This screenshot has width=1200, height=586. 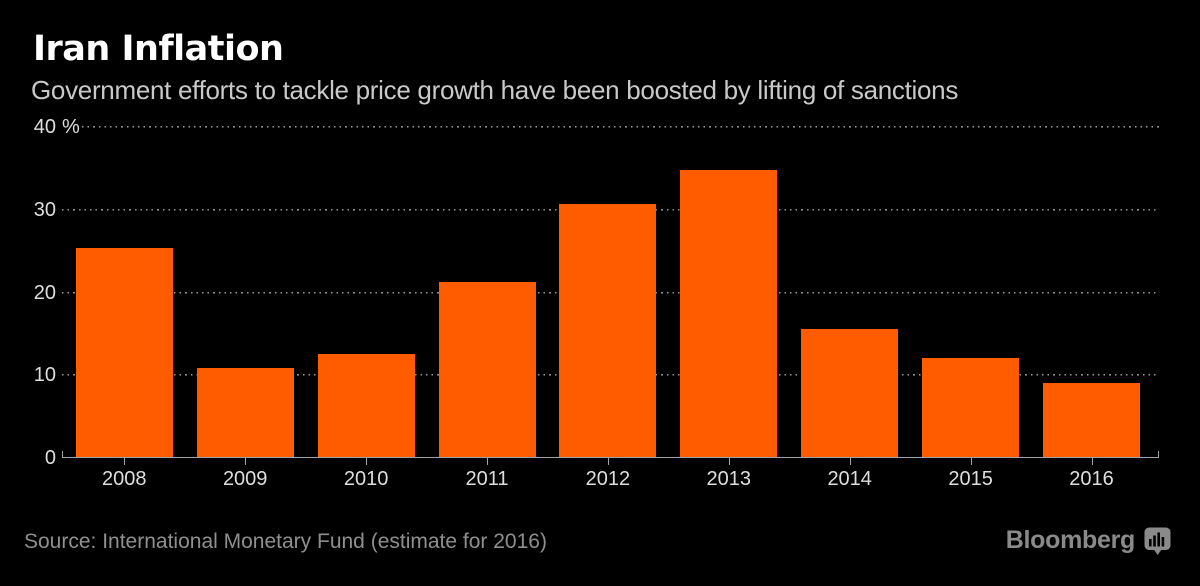 I want to click on y-tick-label-10: 10, so click(x=44, y=375).